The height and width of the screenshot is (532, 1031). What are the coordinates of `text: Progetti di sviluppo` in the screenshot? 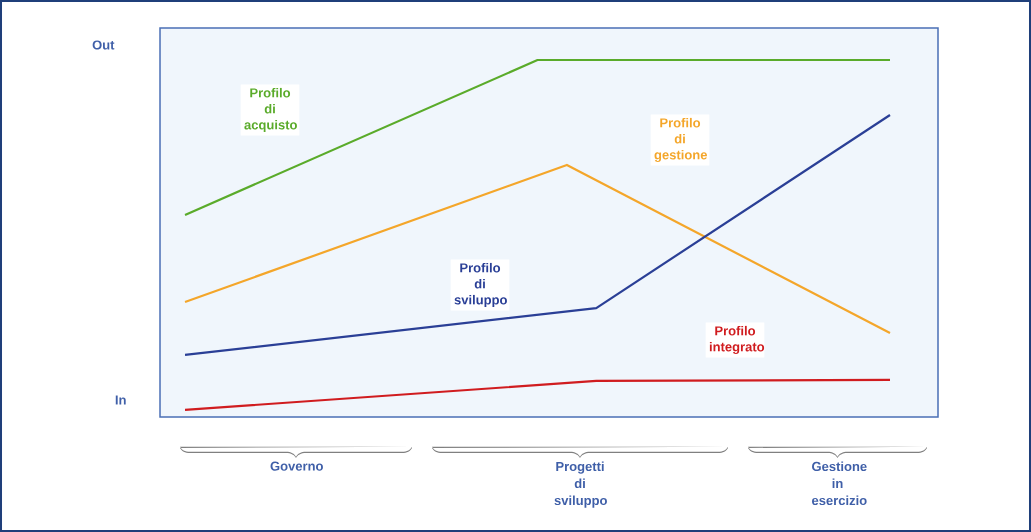 It's located at (580, 484).